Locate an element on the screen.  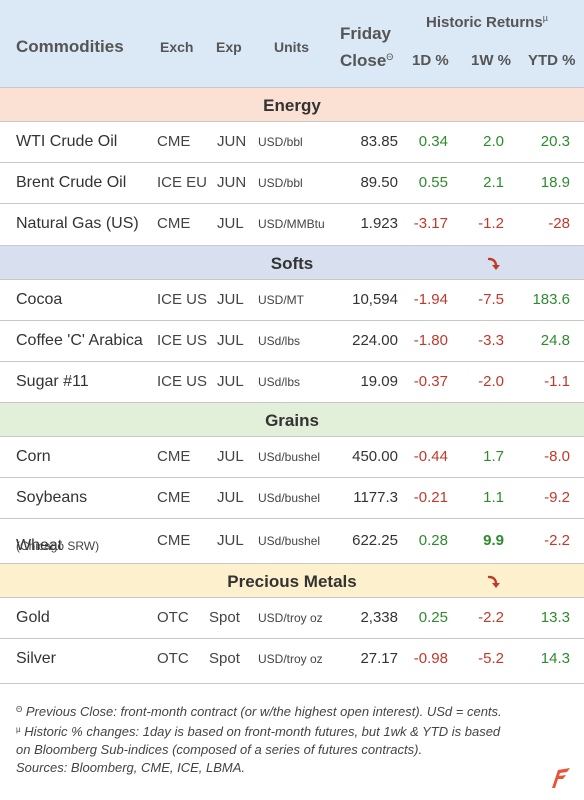
units: USd/lbs is located at coordinates (279, 341).